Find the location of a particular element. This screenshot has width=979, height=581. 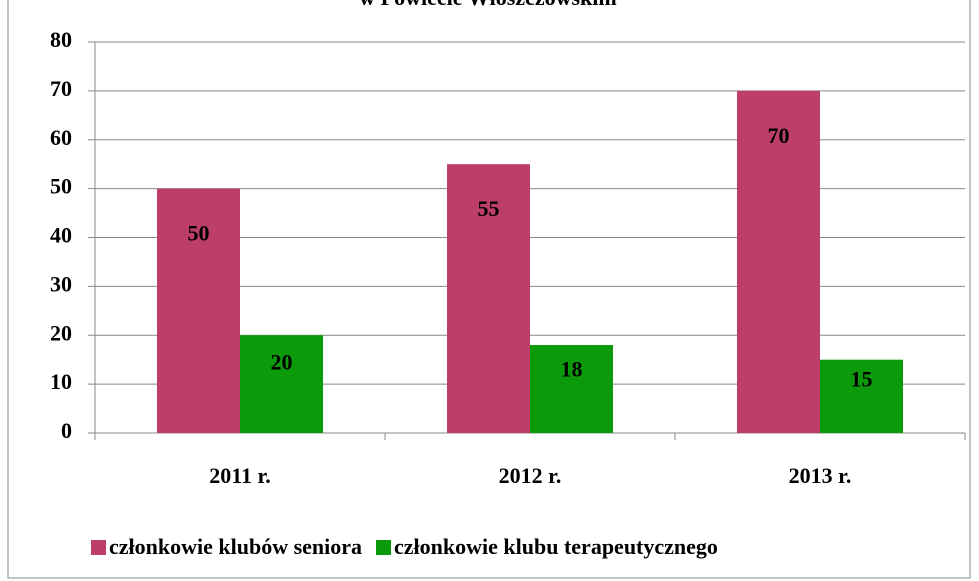

legend-label: członkowie klubów seniora is located at coordinates (235, 546).